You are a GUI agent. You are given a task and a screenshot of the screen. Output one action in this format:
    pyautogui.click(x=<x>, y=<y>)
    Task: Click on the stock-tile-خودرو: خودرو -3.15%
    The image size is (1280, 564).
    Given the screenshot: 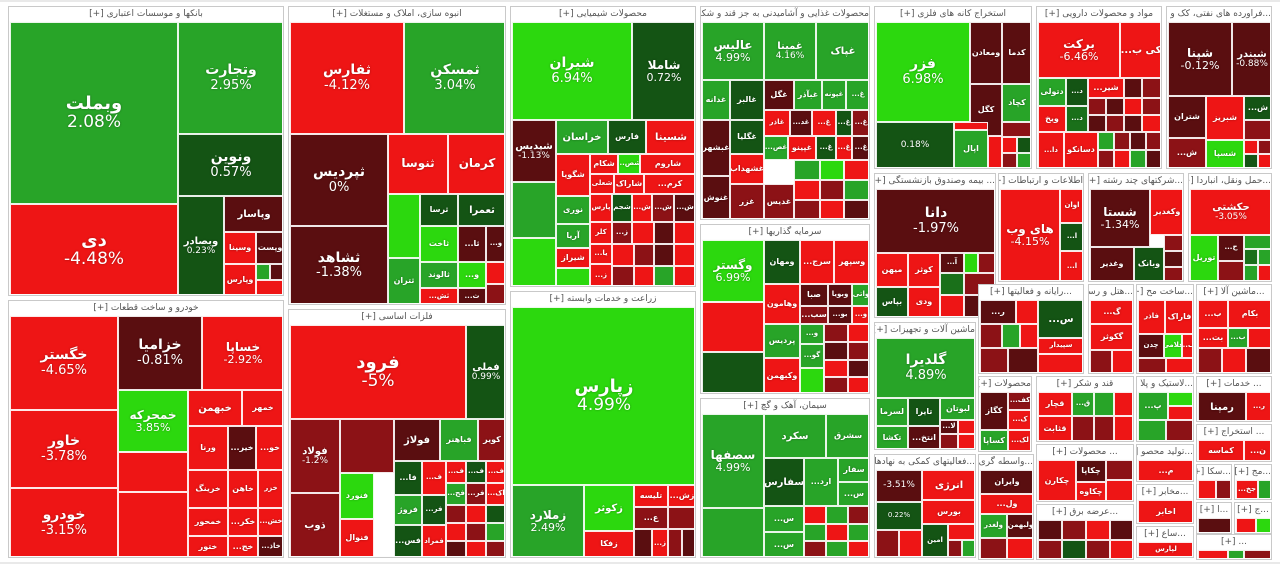 What is the action you would take?
    pyautogui.click(x=64, y=522)
    